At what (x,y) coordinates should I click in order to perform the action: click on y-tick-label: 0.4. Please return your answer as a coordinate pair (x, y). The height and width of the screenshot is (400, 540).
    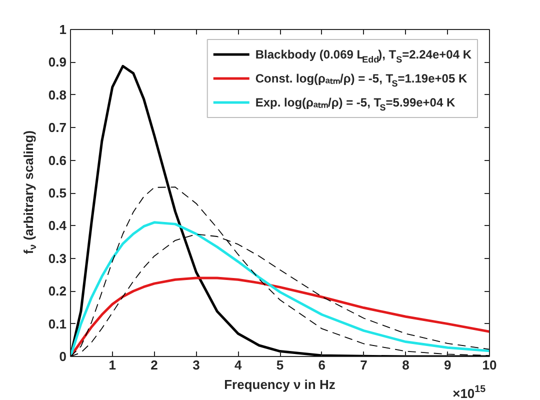
    Looking at the image, I should click on (58, 226).